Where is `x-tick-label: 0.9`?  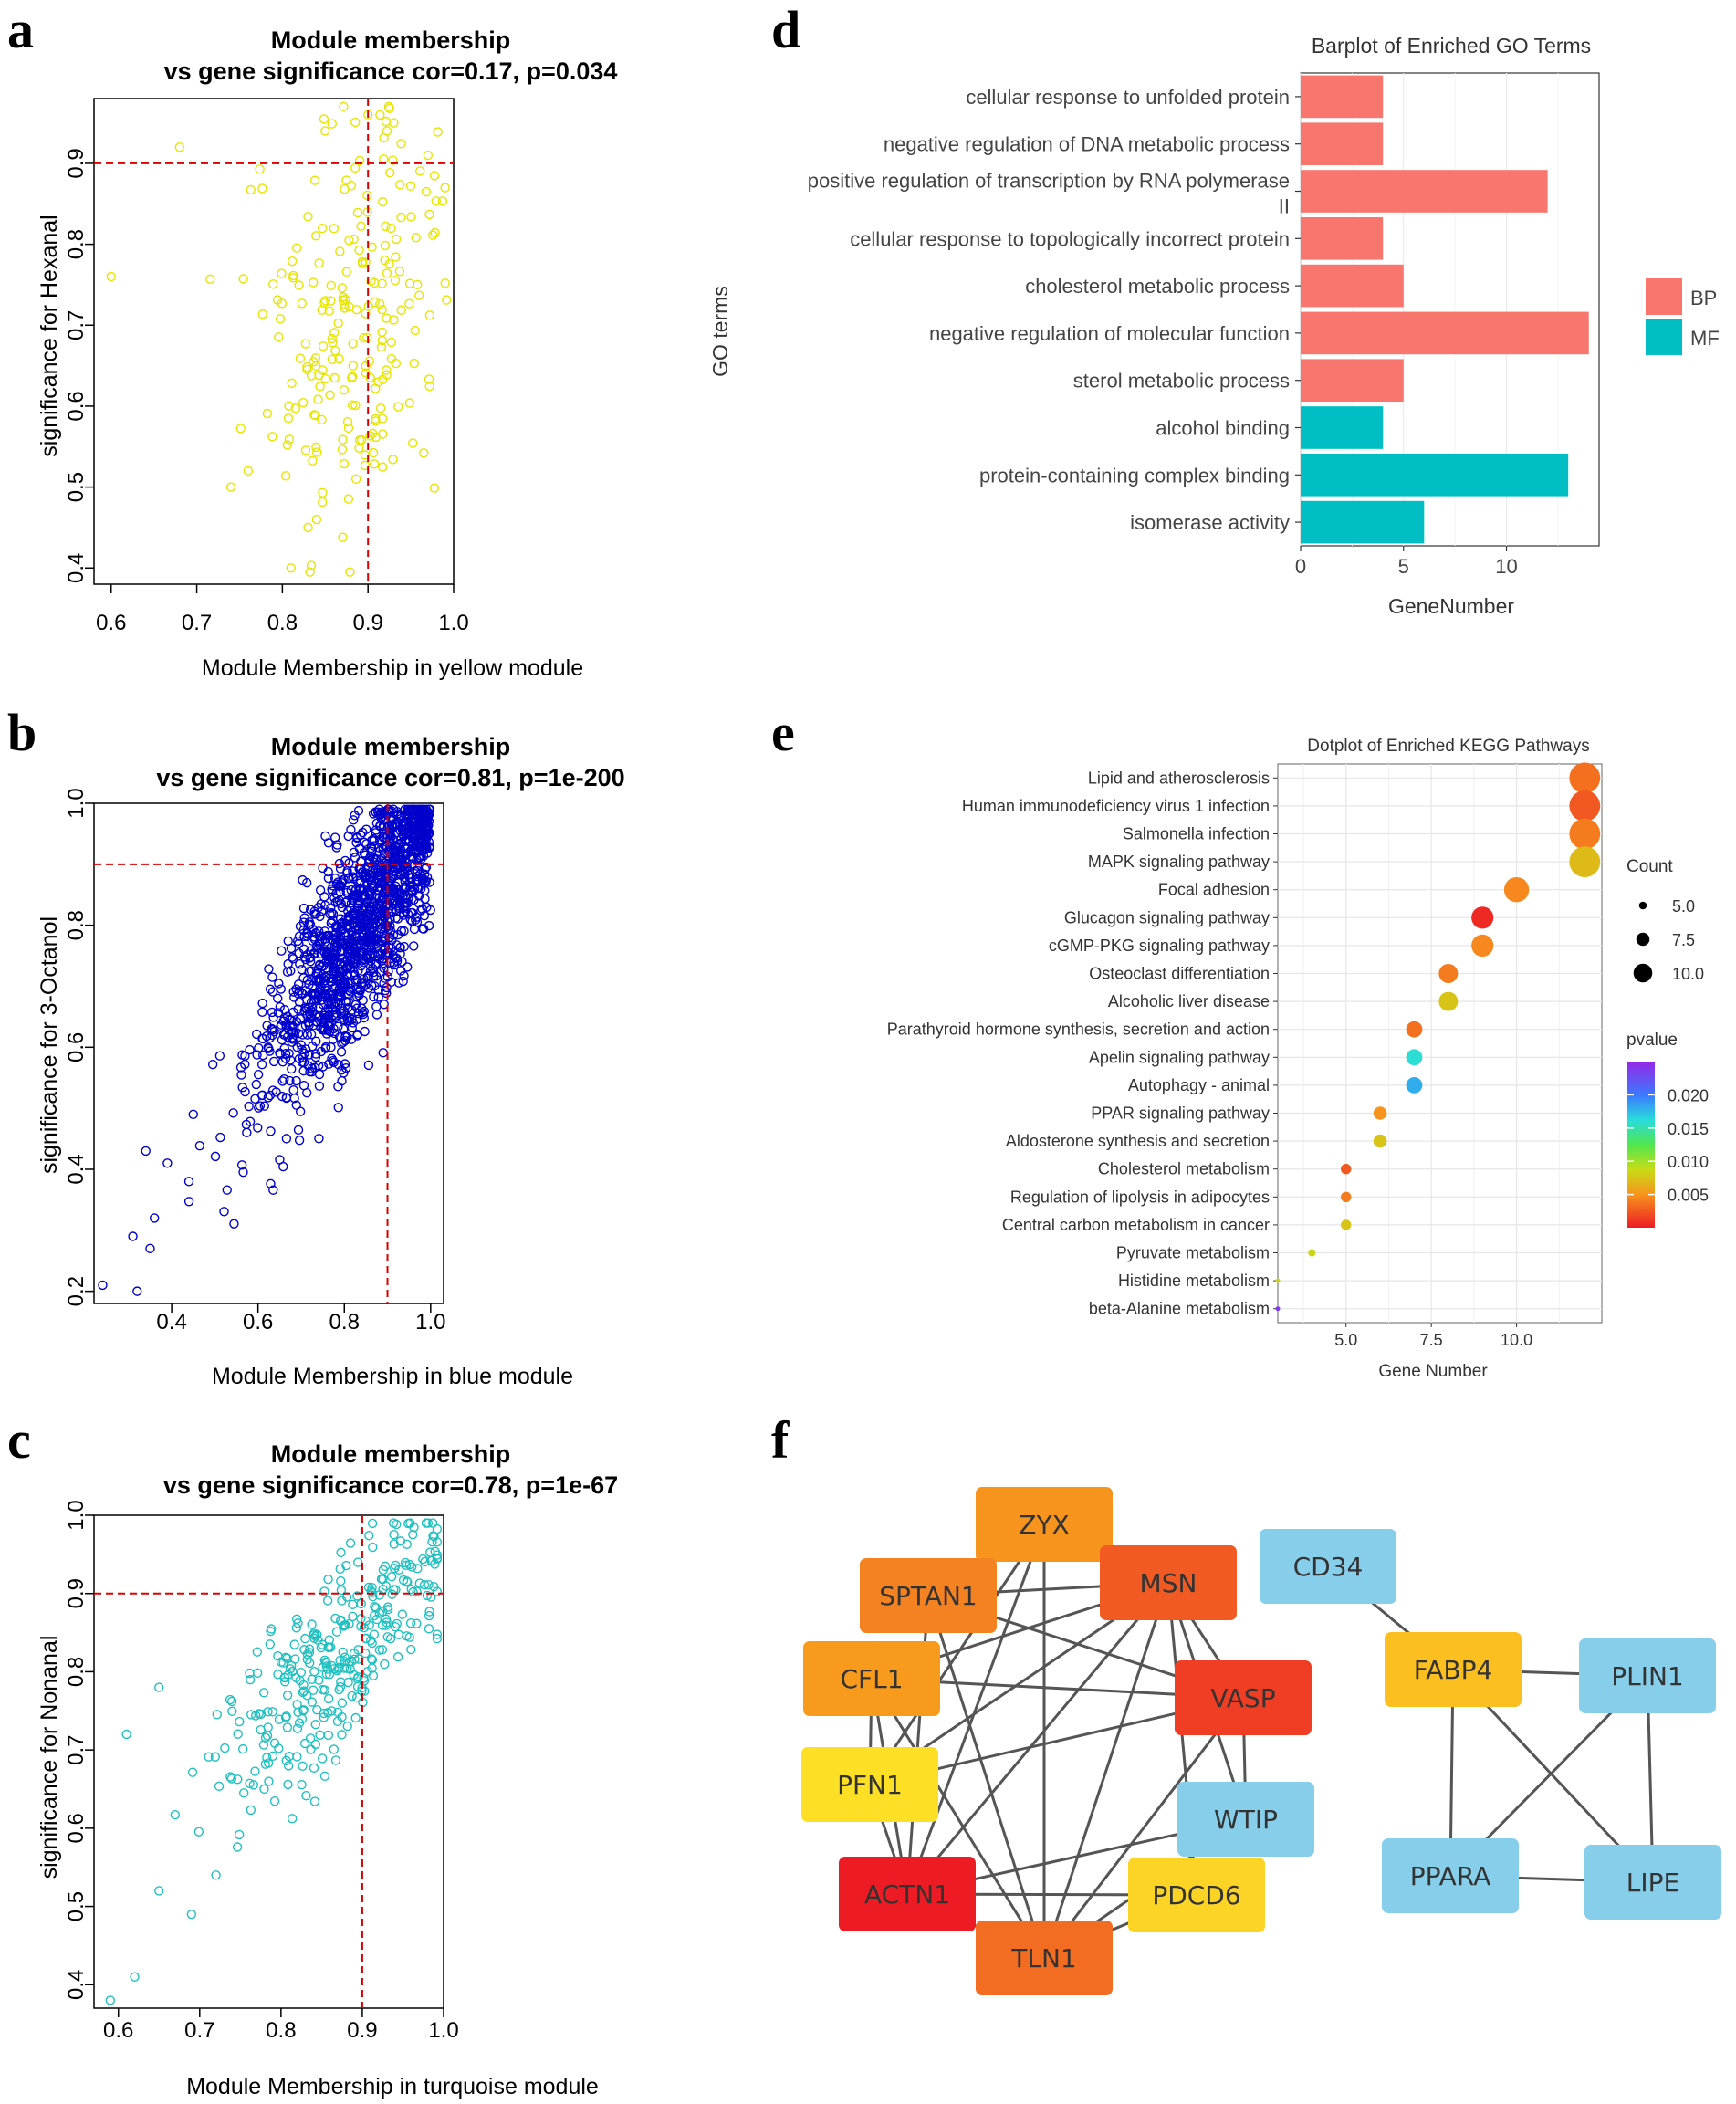 x-tick-label: 0.9 is located at coordinates (362, 2031).